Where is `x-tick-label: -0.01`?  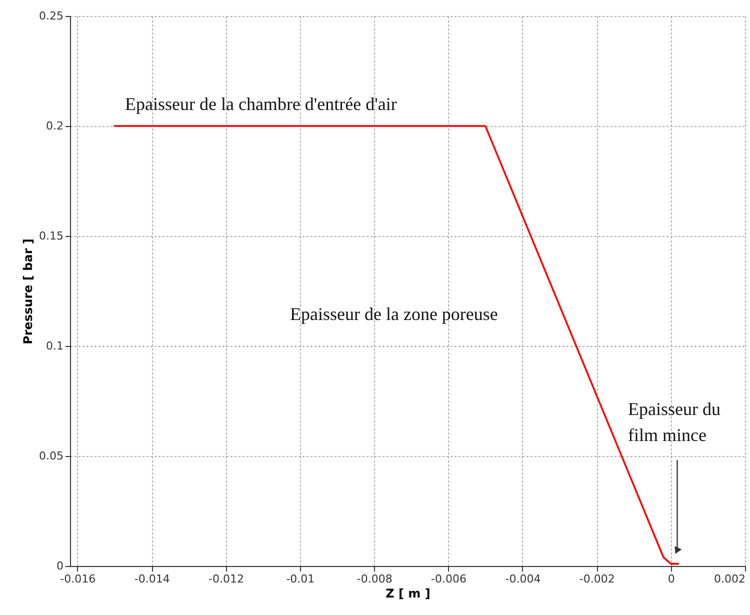 x-tick-label: -0.01 is located at coordinates (300, 579).